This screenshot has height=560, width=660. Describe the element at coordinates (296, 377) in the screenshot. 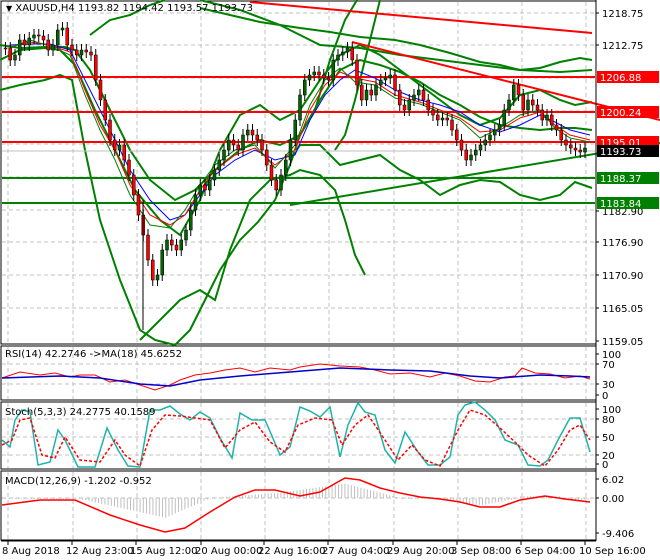

I see `rsi-plot` at that location.